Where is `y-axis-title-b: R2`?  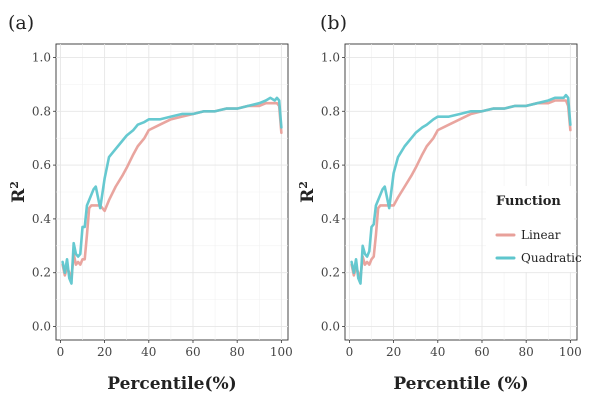
y-axis-title-b: R2 is located at coordinates (307, 192).